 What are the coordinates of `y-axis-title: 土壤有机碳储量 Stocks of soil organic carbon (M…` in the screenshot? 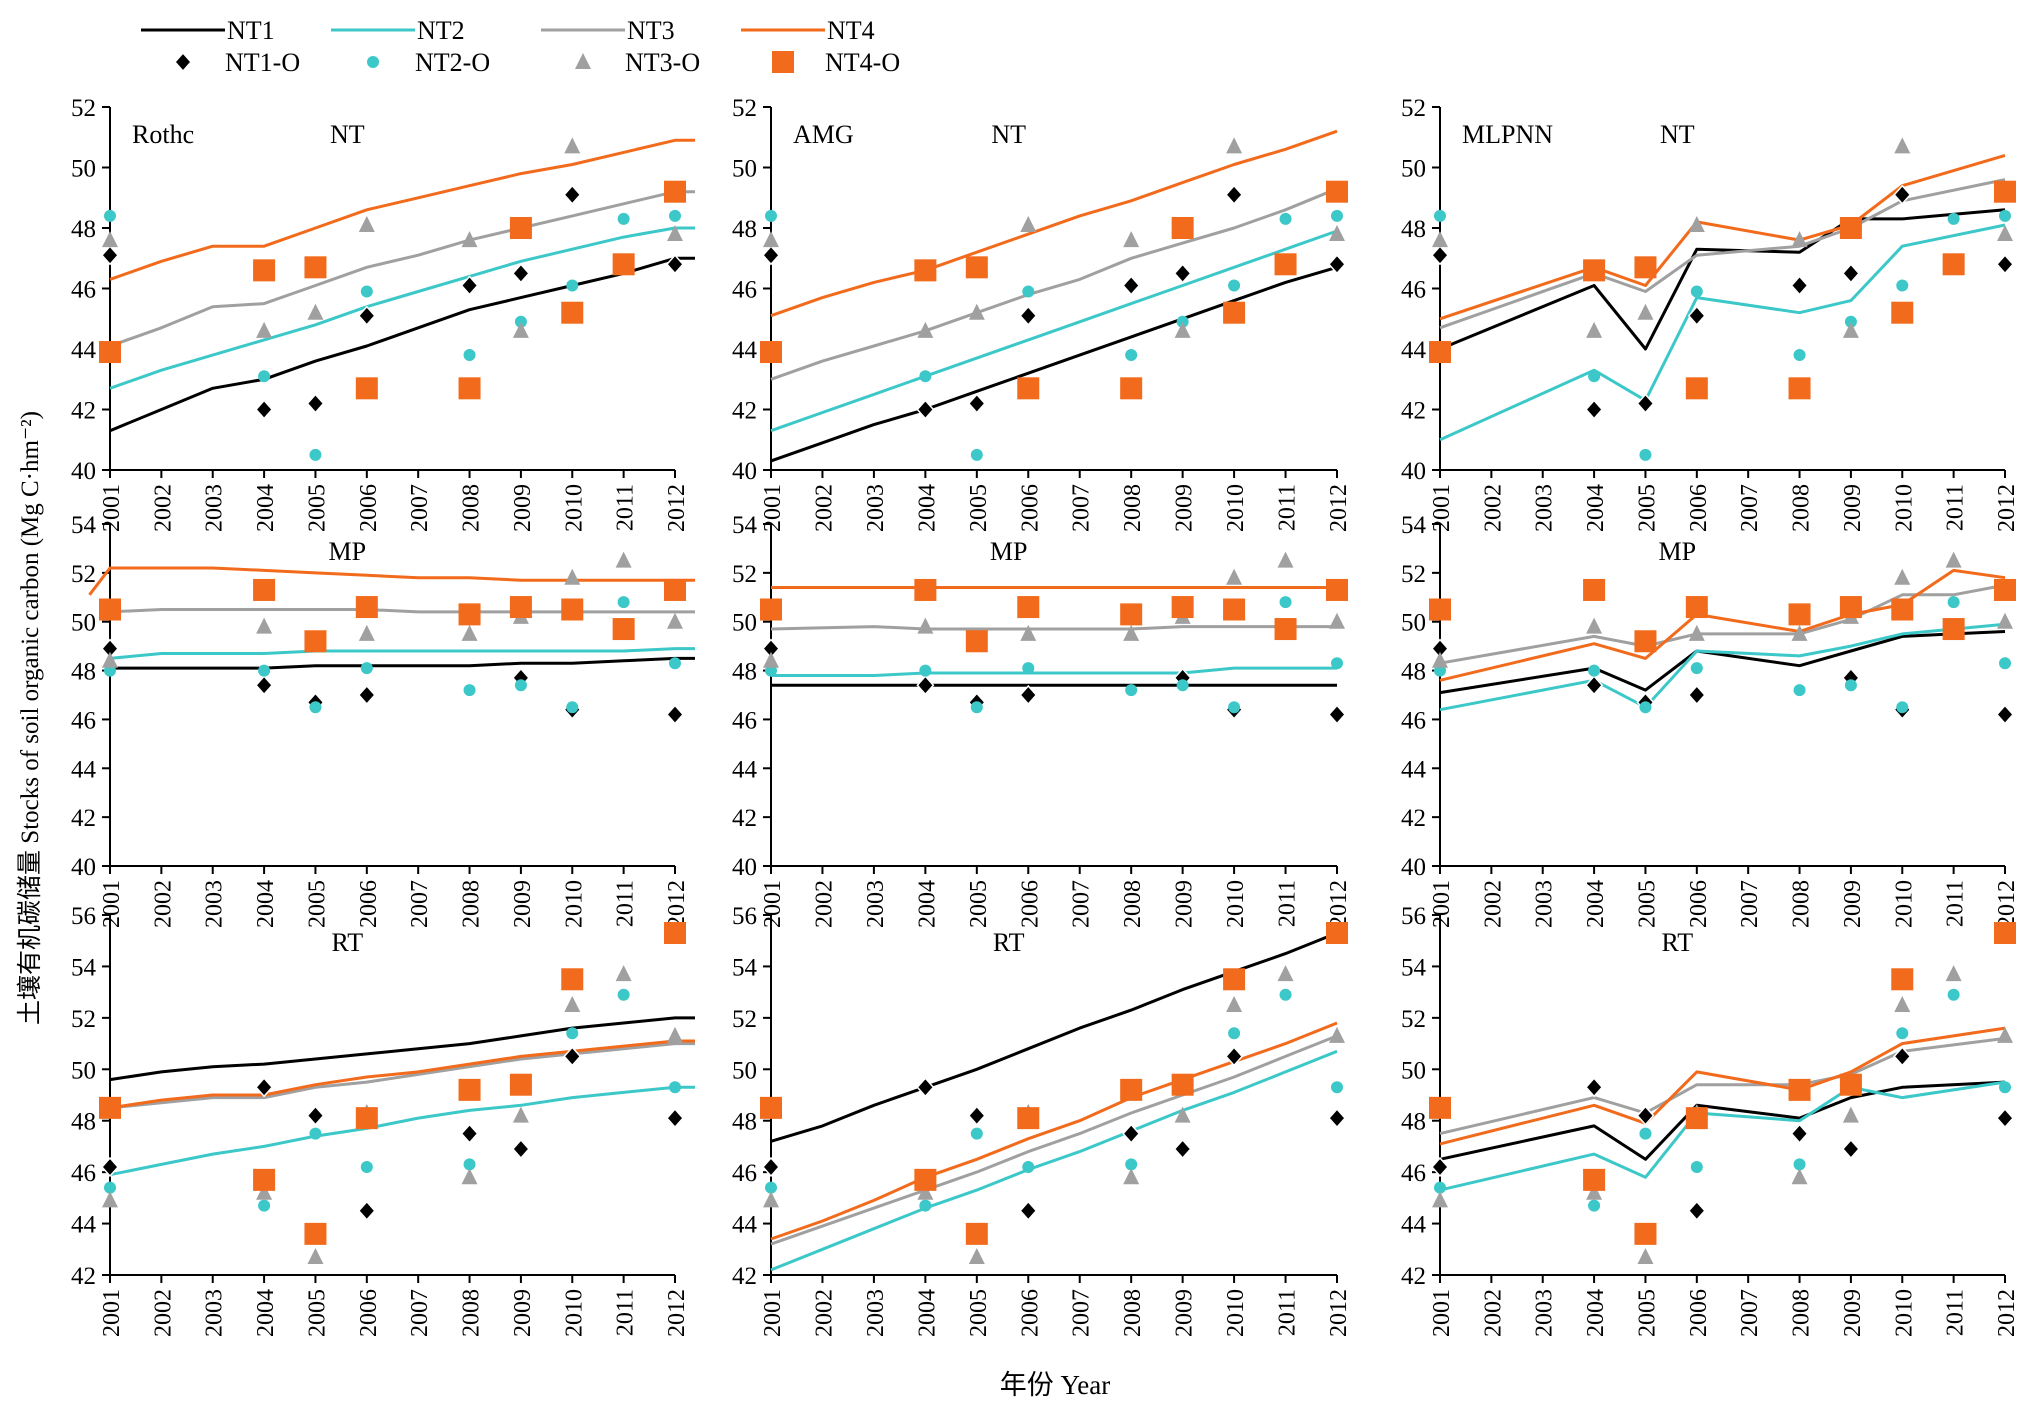 It's located at (30, 718).